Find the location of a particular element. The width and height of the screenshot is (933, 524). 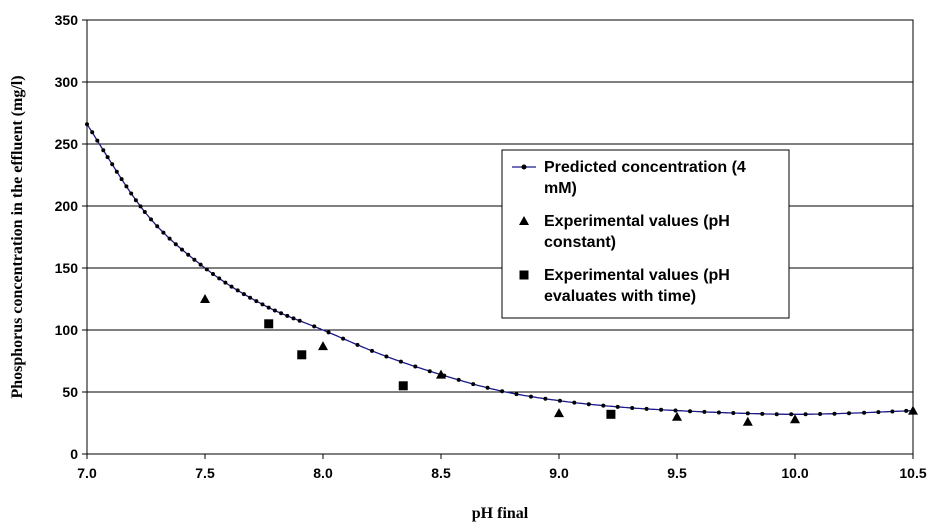

legend-dot-swatch is located at coordinates (524, 167).